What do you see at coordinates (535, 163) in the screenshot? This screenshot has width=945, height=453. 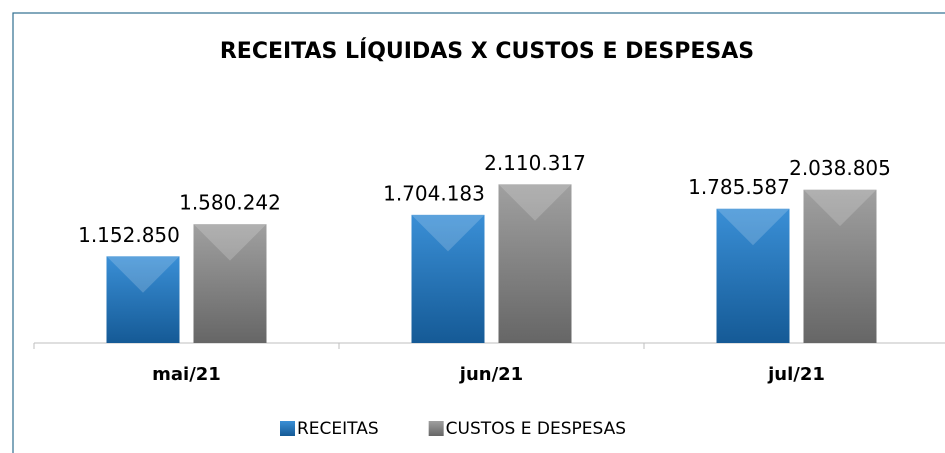 I see `data-label: 2.110.317` at bounding box center [535, 163].